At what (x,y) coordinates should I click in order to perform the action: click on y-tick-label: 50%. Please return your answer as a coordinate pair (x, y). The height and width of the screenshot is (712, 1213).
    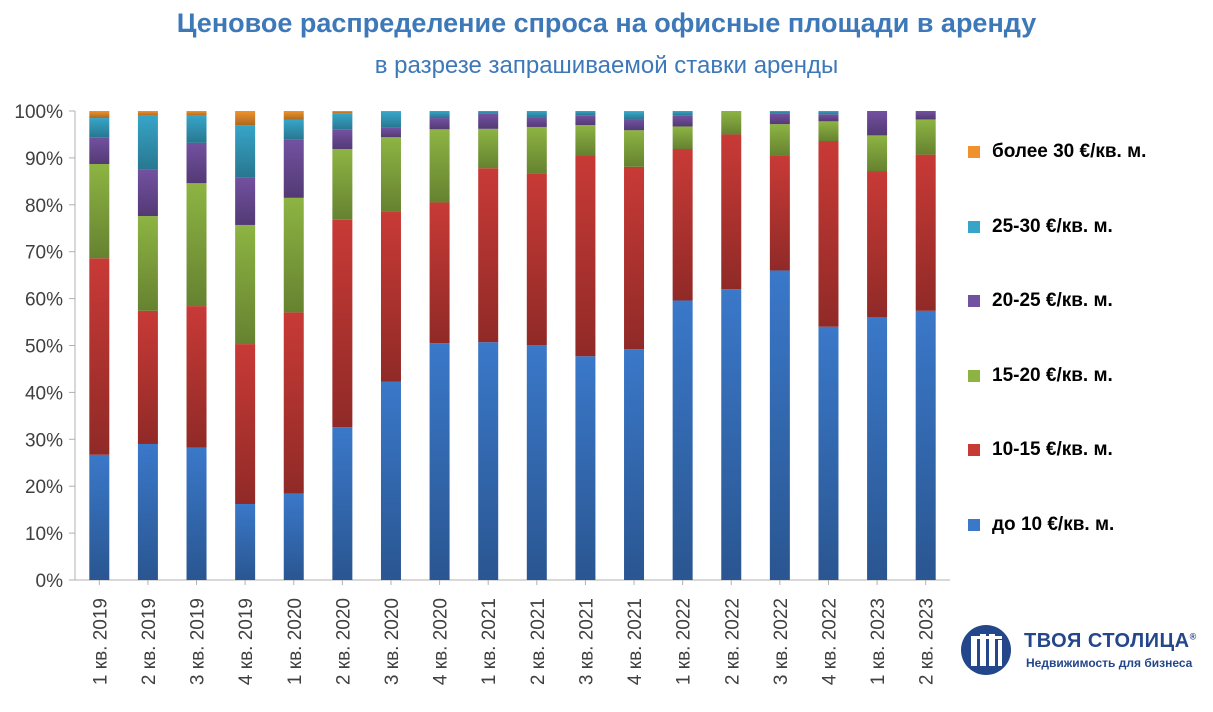
    Looking at the image, I should click on (44, 347).